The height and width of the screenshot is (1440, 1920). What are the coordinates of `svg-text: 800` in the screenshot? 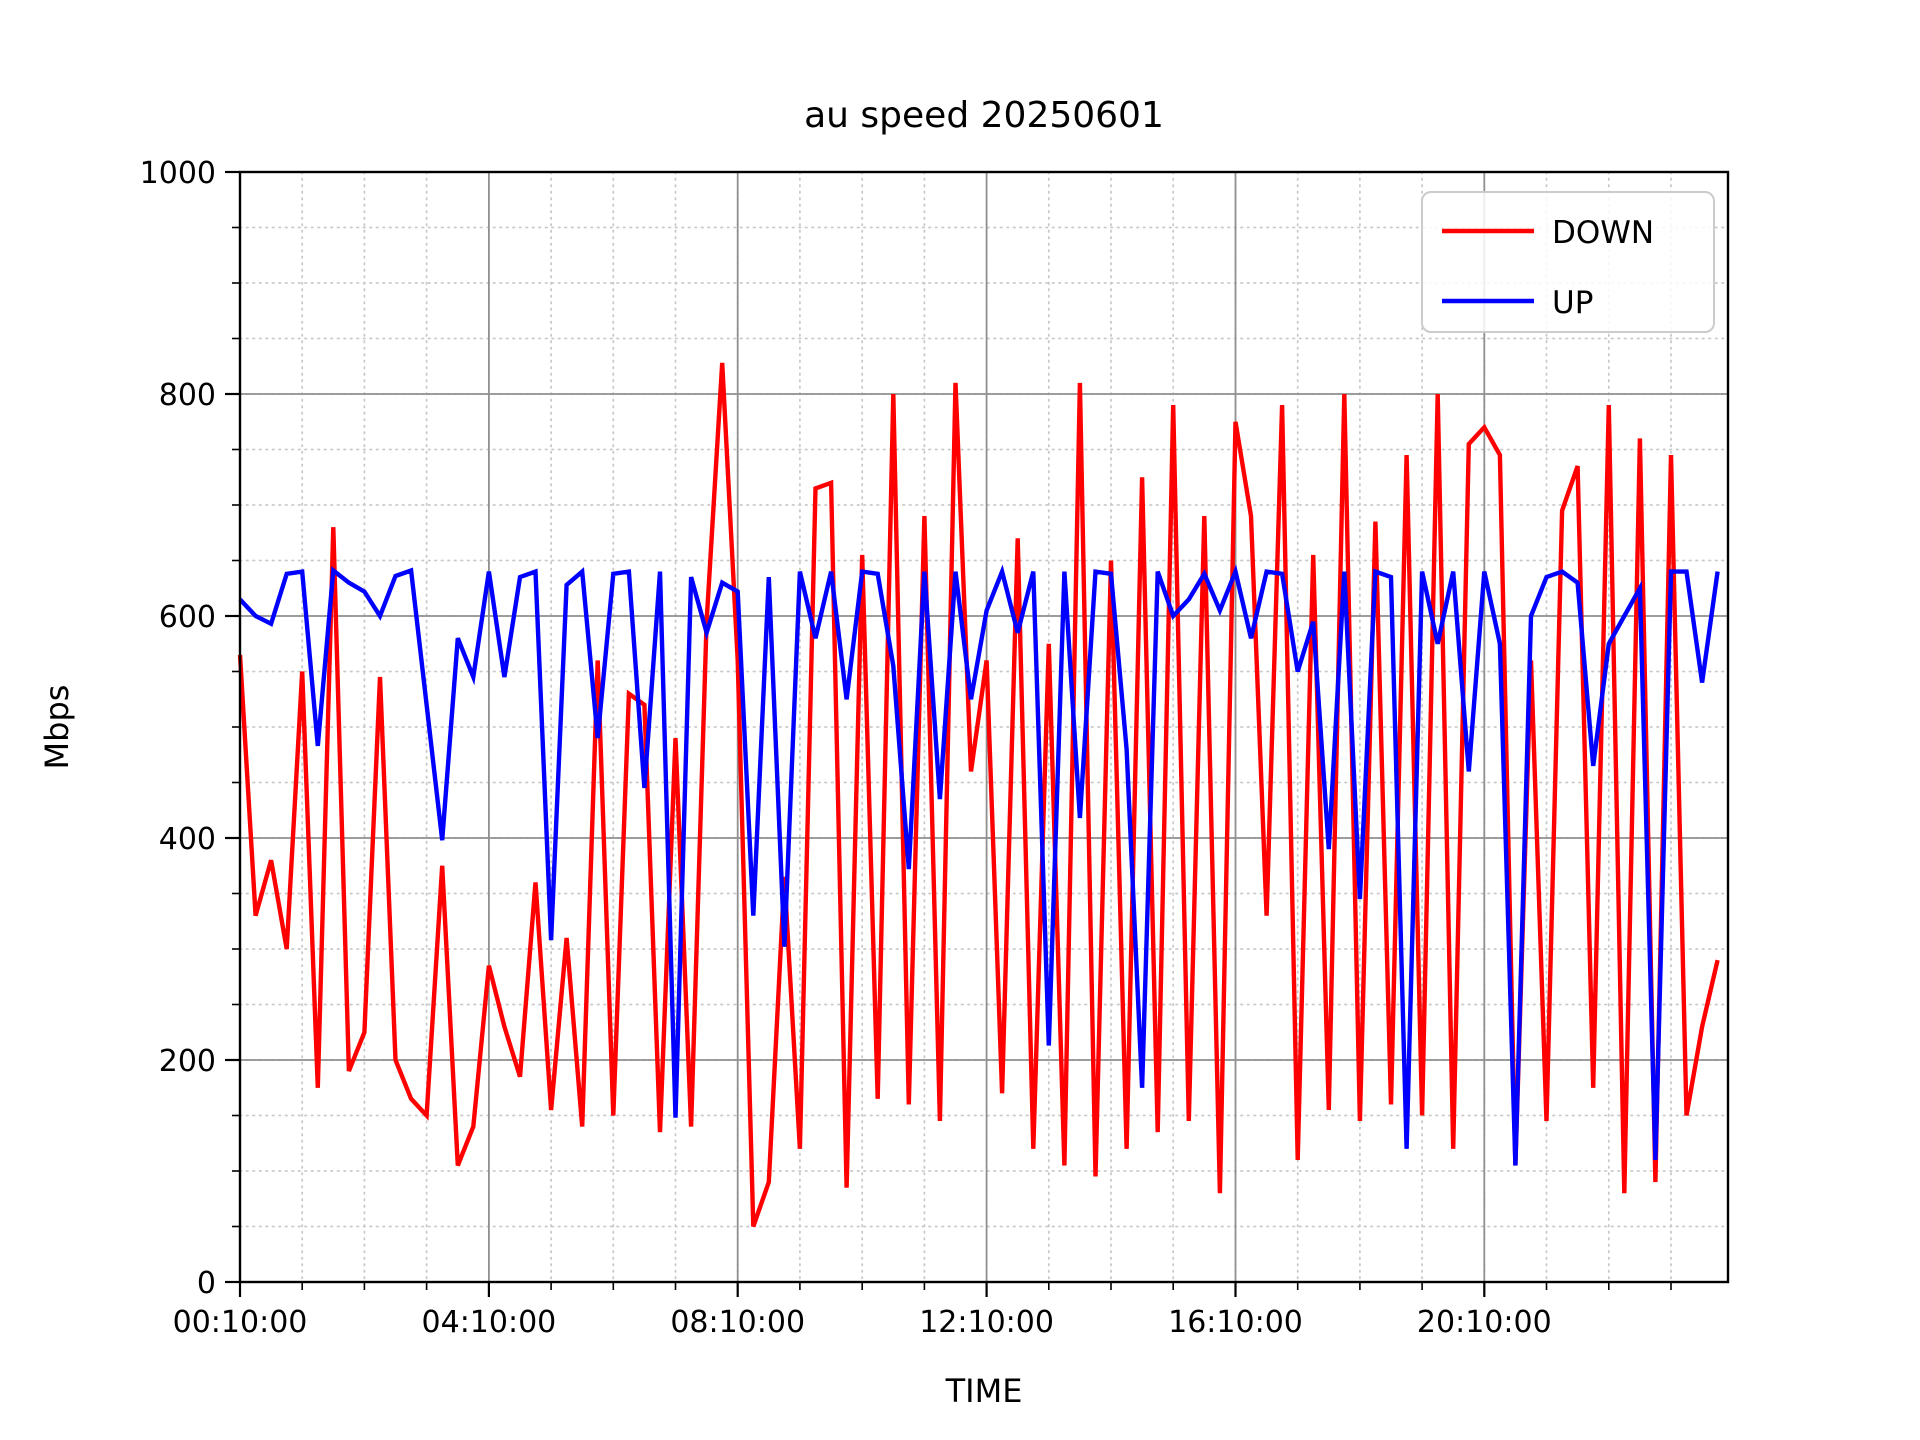 It's located at (187, 395).